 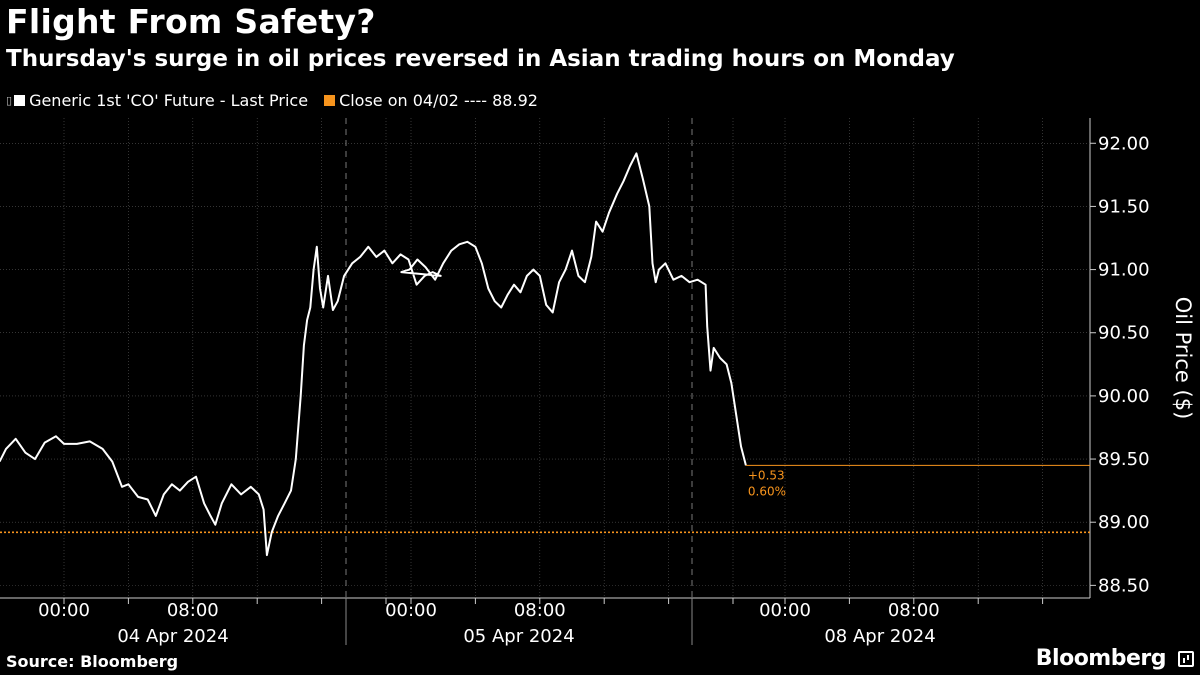 What do you see at coordinates (766, 475) in the screenshot?
I see `change-abs-label: +0.53` at bounding box center [766, 475].